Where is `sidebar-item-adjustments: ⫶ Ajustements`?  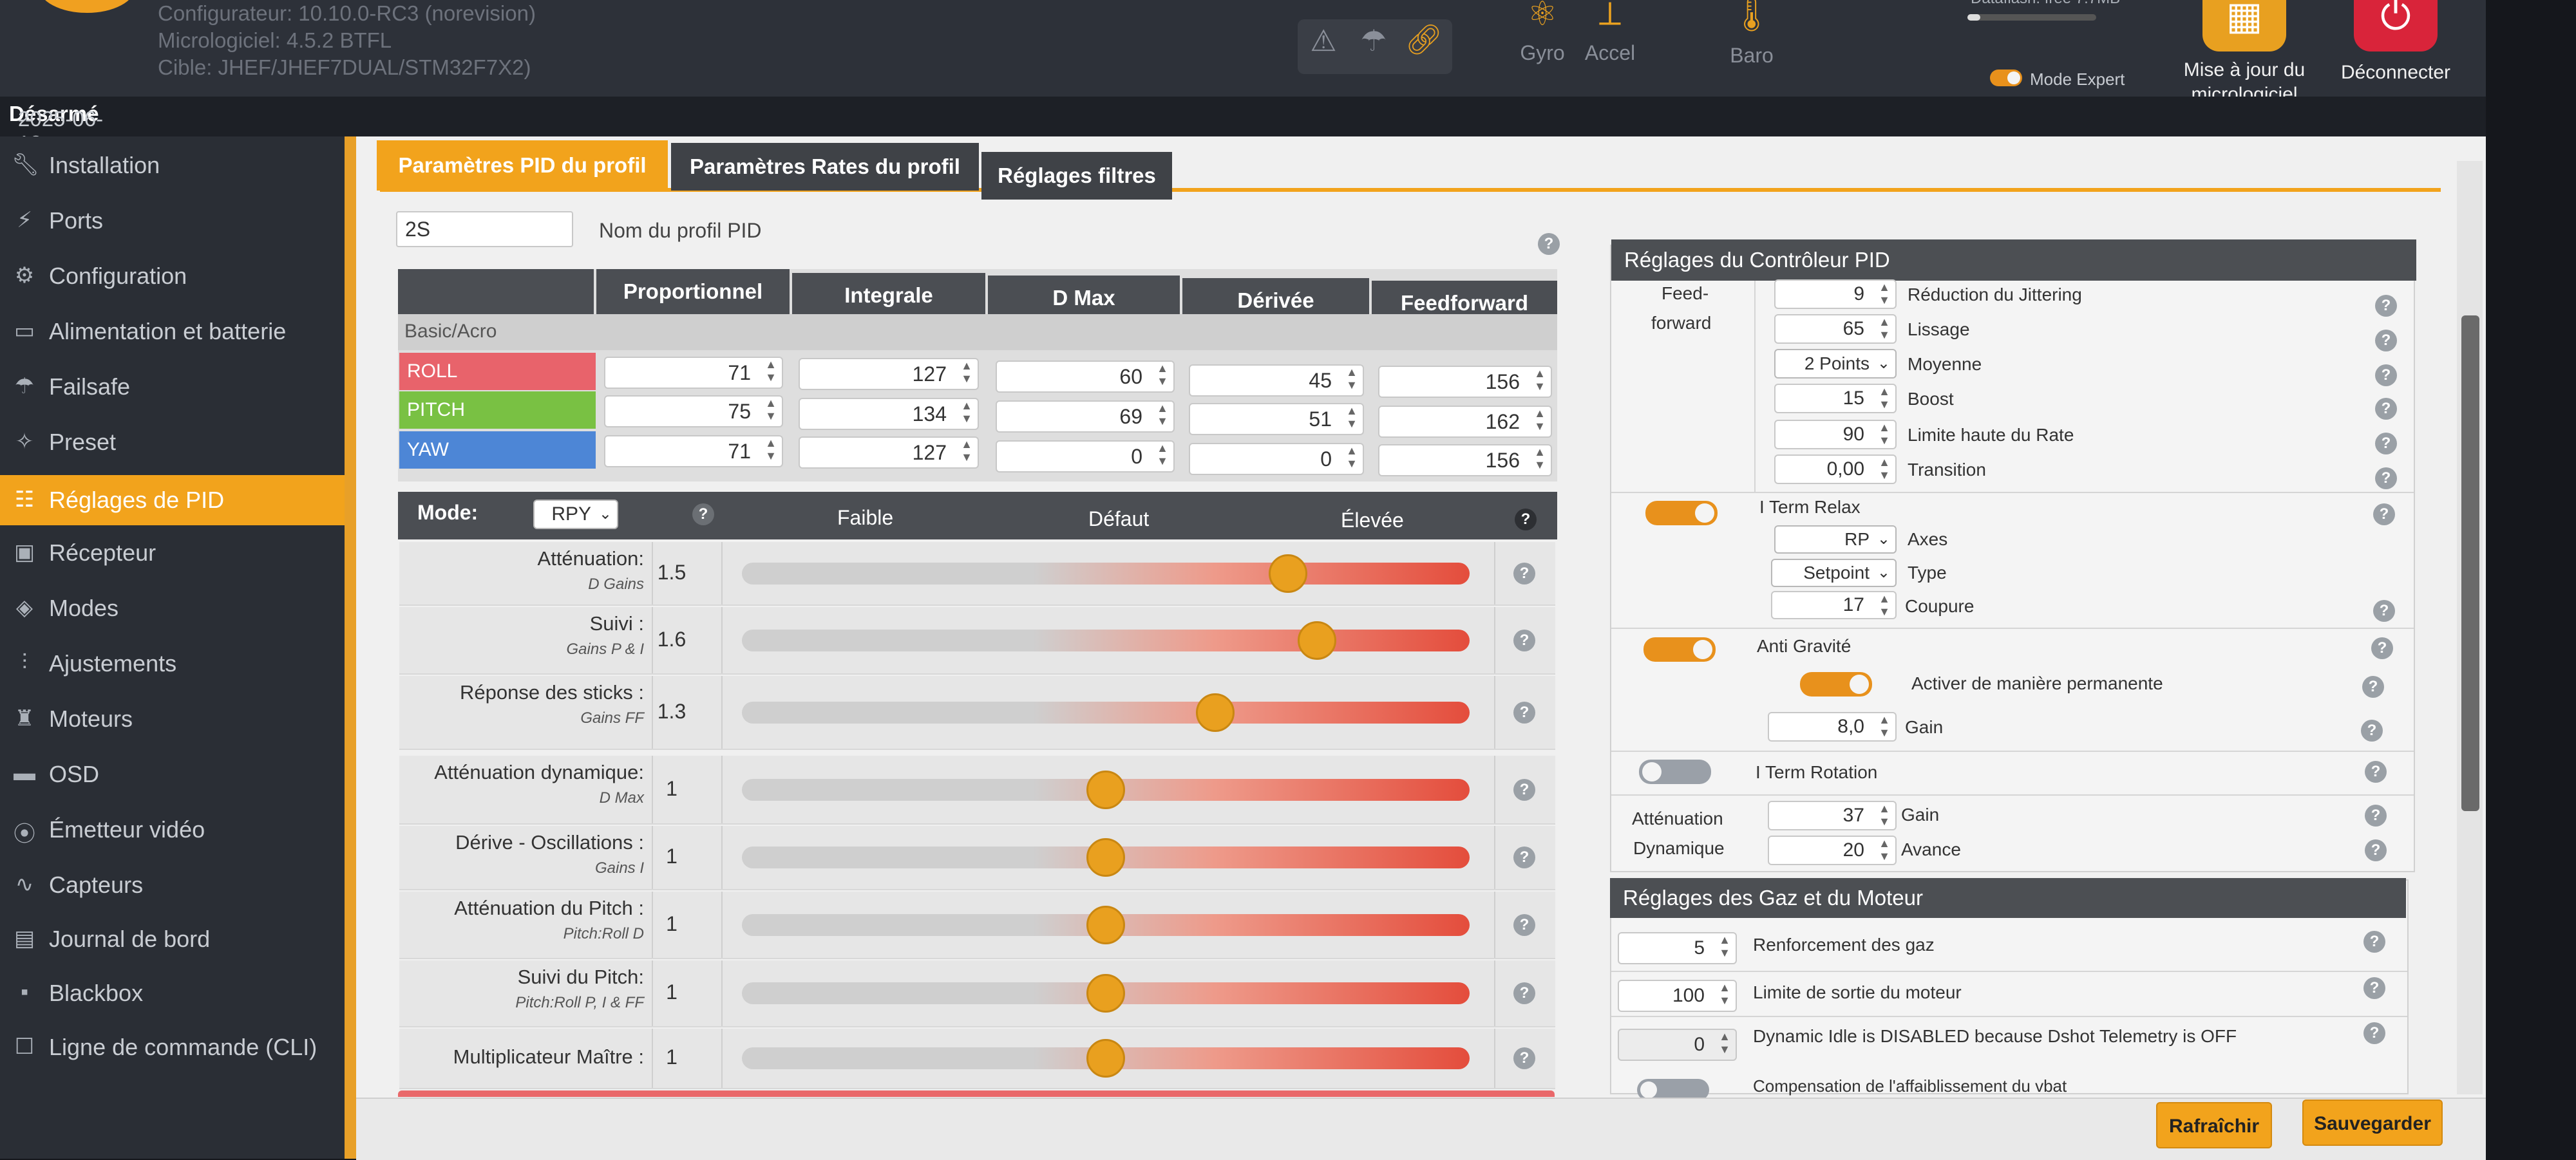
sidebar-item-adjustments: ⫶ Ajustements is located at coordinates (173, 664).